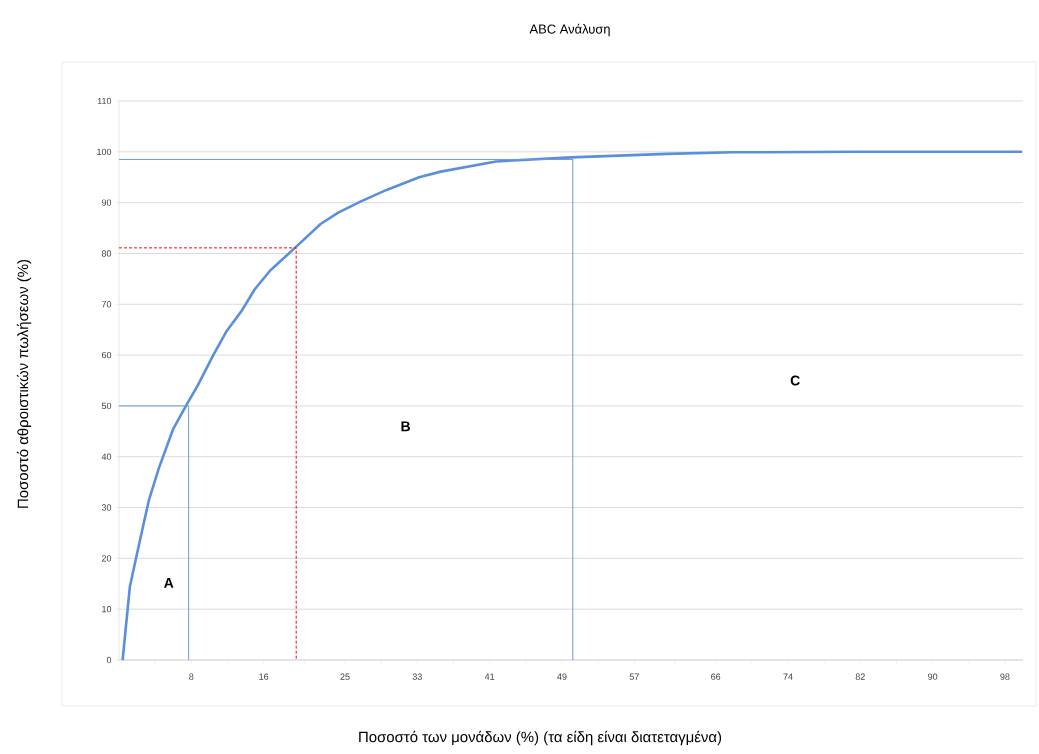 The width and height of the screenshot is (1039, 754). What do you see at coordinates (106, 406) in the screenshot?
I see `y-tick-label: 50` at bounding box center [106, 406].